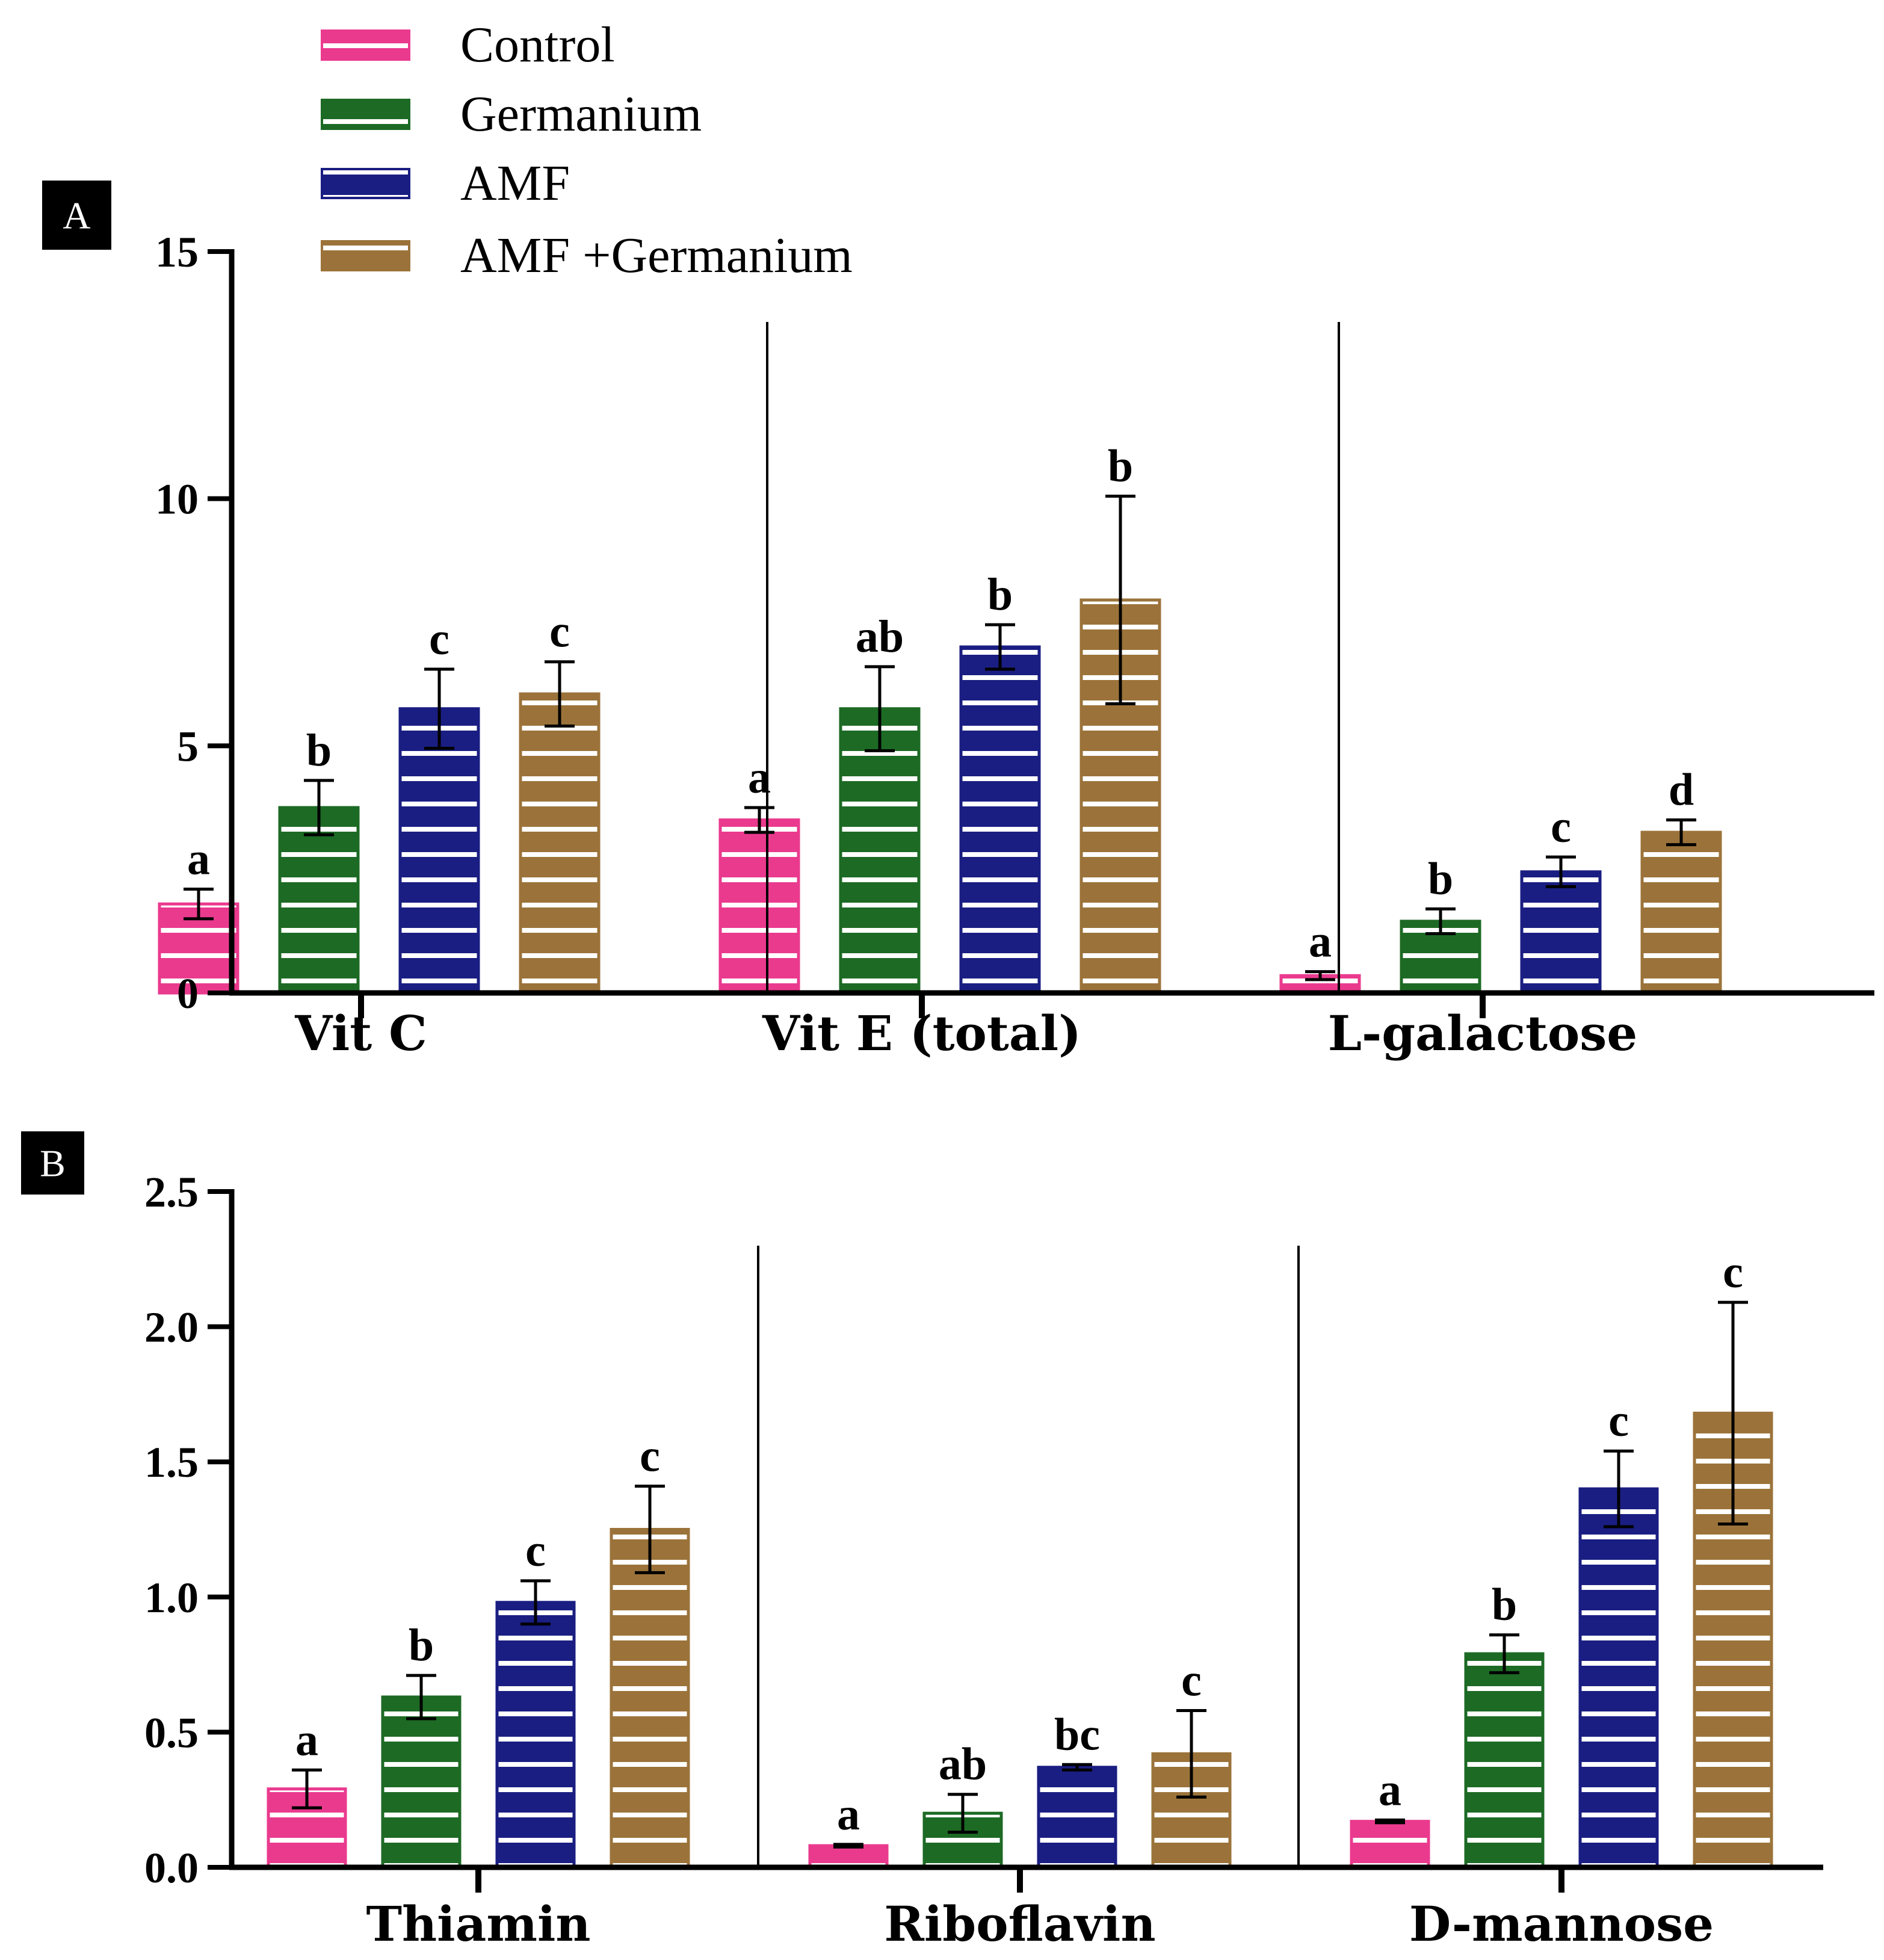 The width and height of the screenshot is (1884, 1960). What do you see at coordinates (650, 1699) in the screenshot?
I see `bar-amf-germanium-thiamin` at bounding box center [650, 1699].